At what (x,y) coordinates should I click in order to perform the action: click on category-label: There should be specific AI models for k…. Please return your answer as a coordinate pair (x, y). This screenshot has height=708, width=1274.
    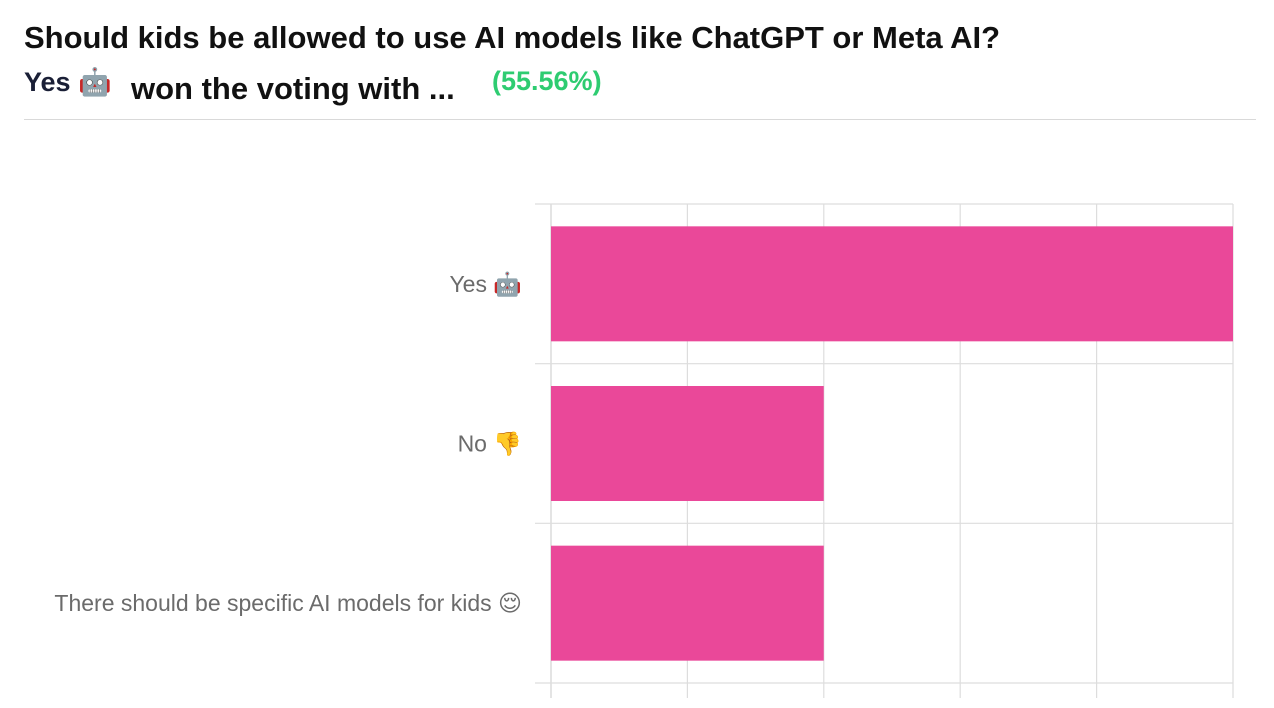
    Looking at the image, I should click on (288, 603).